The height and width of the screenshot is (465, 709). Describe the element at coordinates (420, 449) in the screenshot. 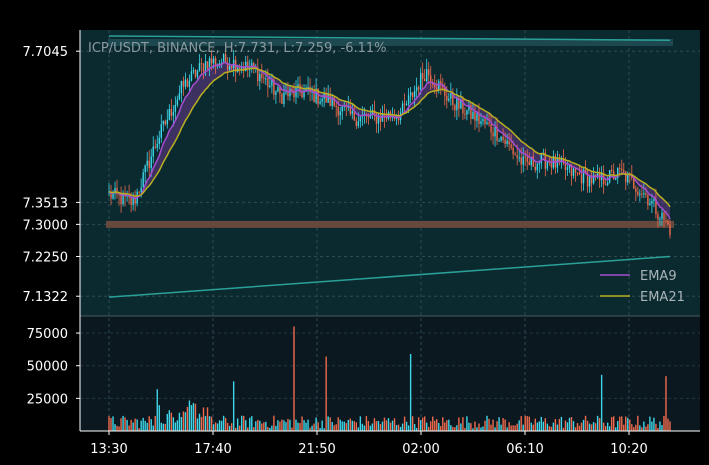

I see `x-tick-label: 02:00` at that location.